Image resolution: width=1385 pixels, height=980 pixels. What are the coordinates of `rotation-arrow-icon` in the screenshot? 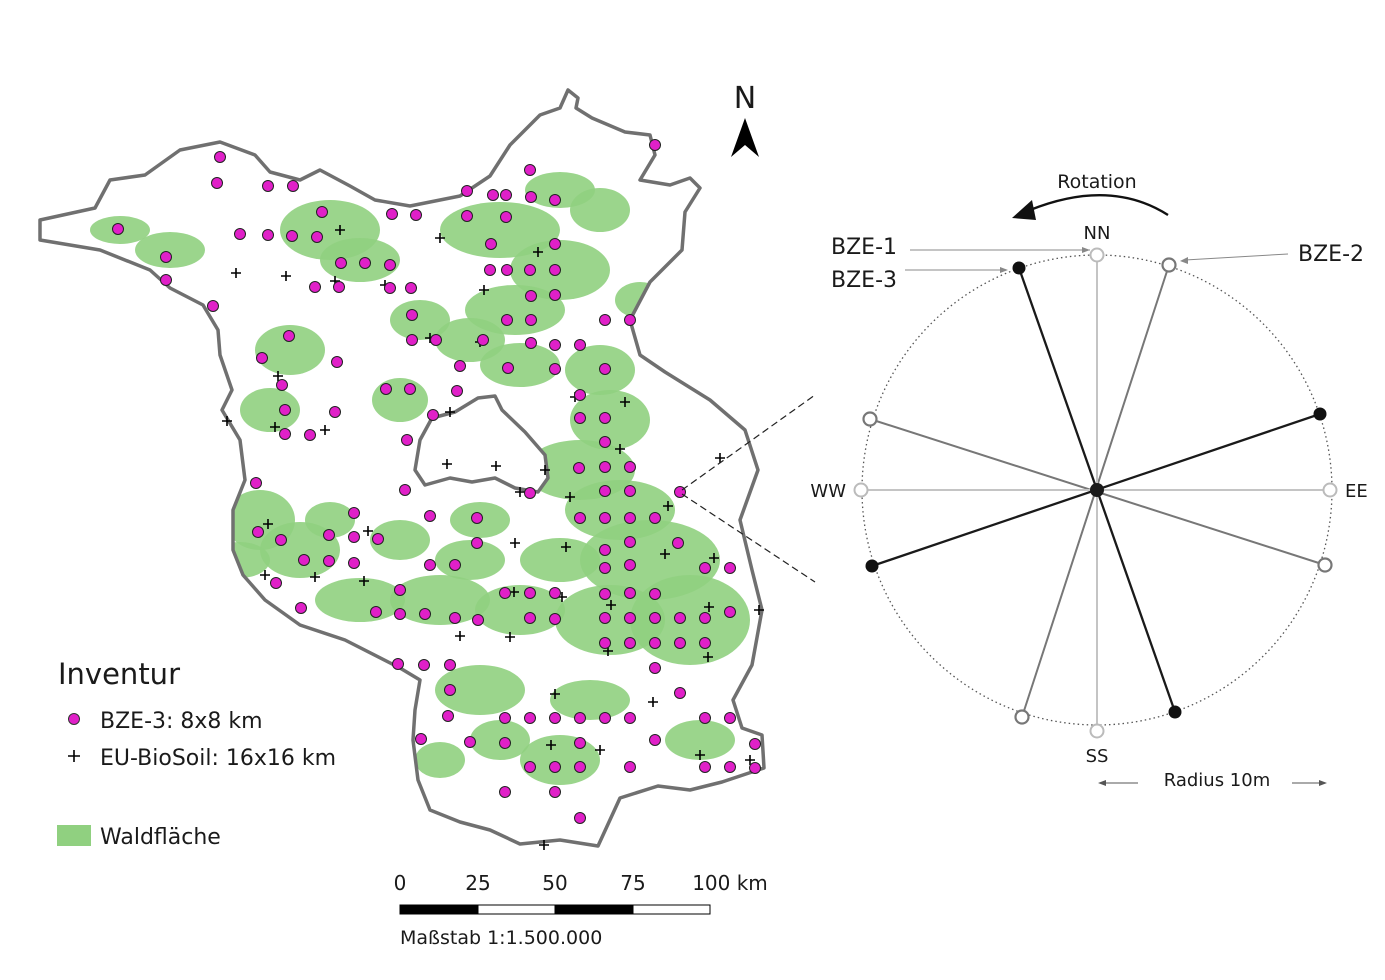 It's located at (1099, 205).